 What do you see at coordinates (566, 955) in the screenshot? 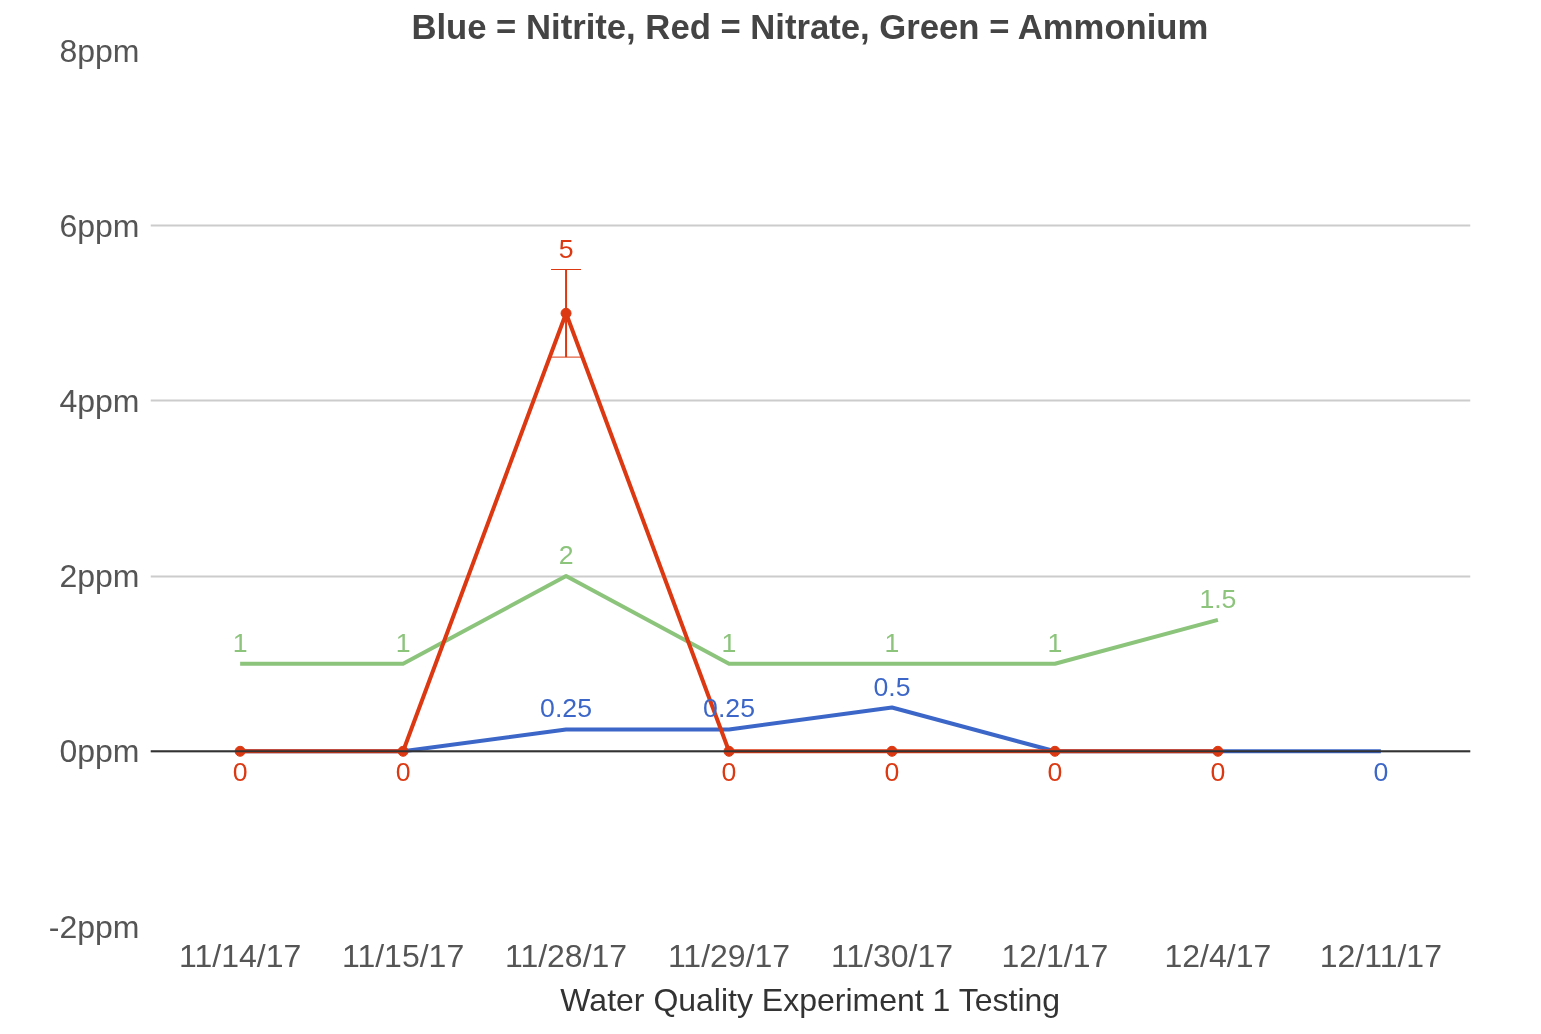
I see `x-tick-label: 11/28/17` at bounding box center [566, 955].